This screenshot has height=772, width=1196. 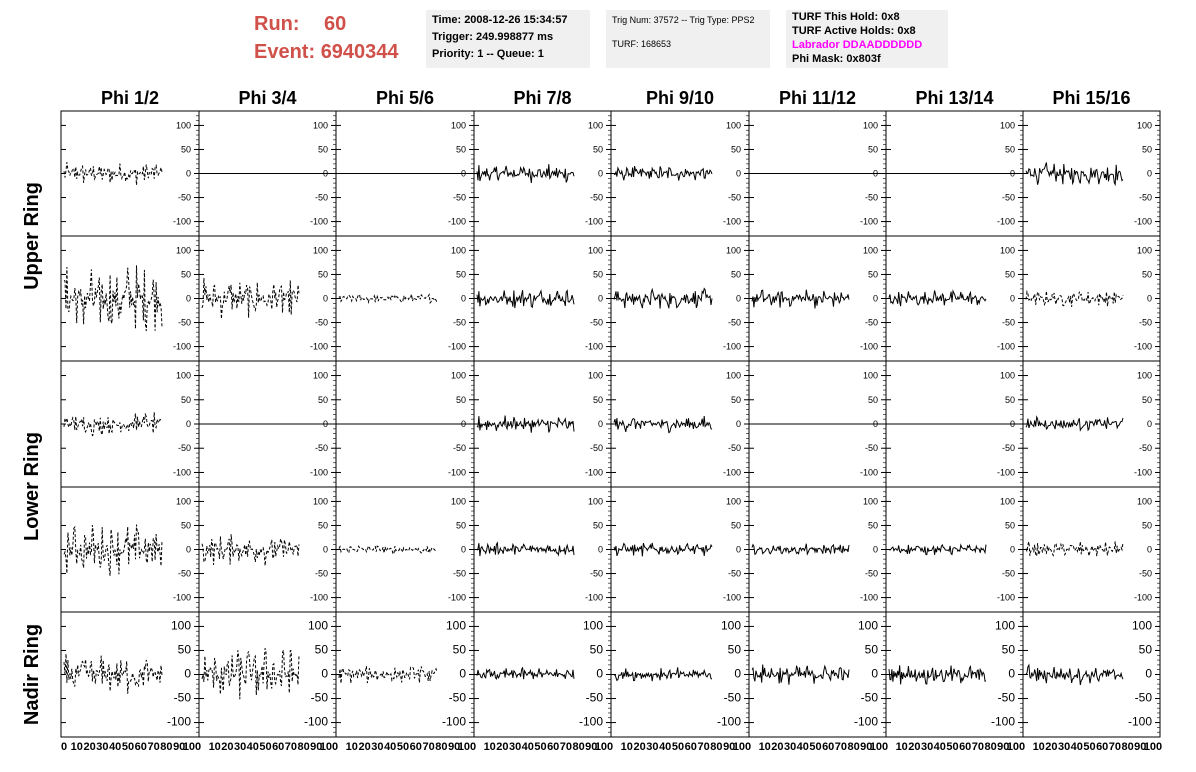 What do you see at coordinates (130, 98) in the screenshot?
I see `column-title: Phi 1/2` at bounding box center [130, 98].